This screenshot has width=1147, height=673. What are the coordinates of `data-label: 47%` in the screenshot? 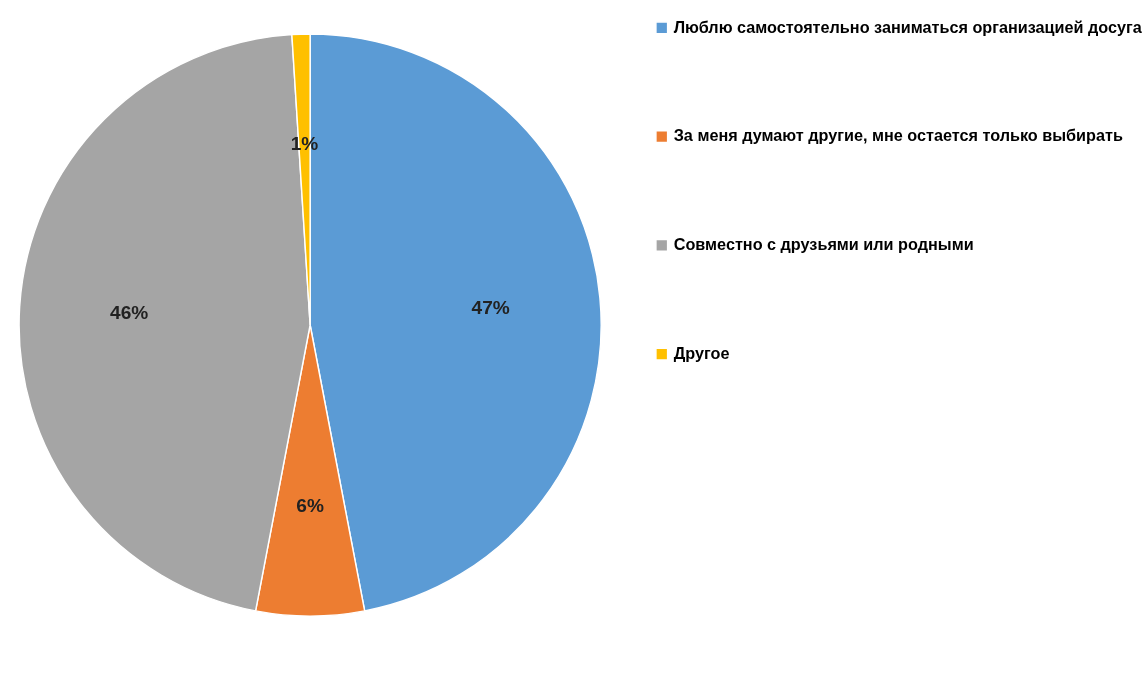 It's located at (490, 307).